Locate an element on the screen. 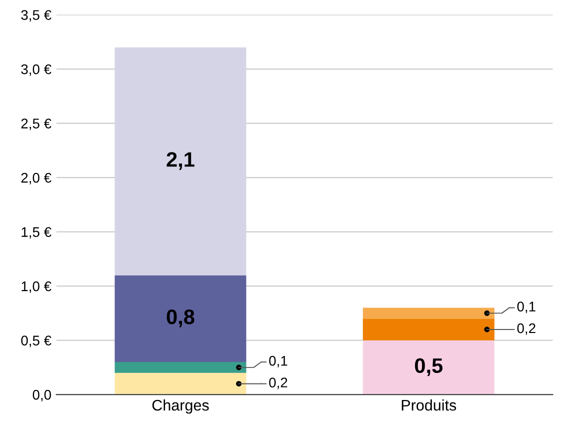 The image size is (564, 422). y-tick-label: 0,0 is located at coordinates (41, 396).